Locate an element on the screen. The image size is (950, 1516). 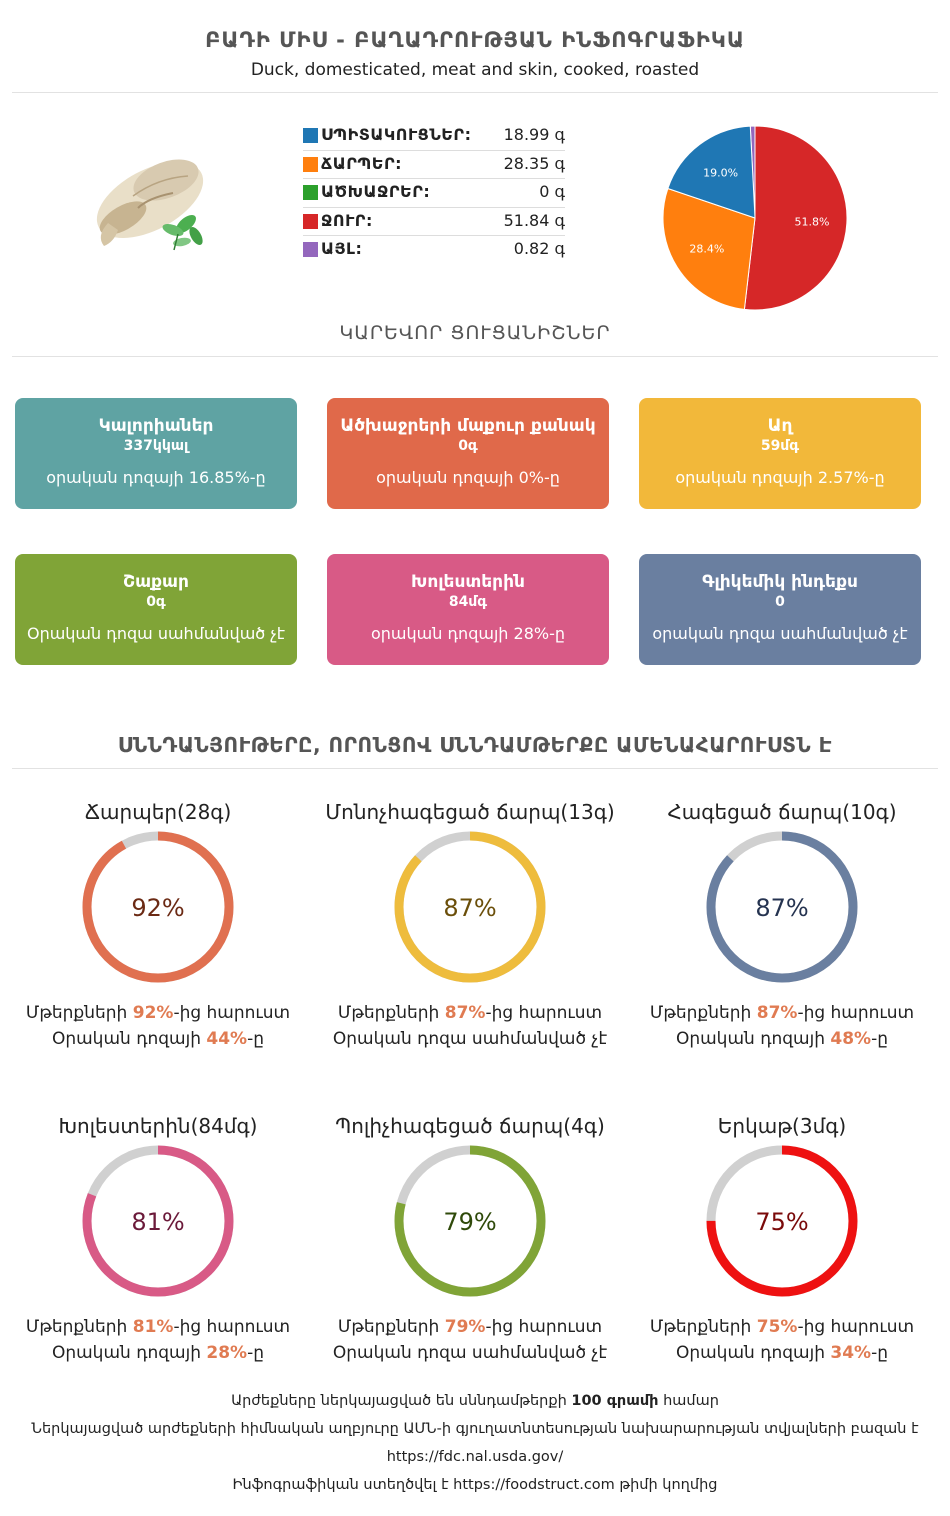
key-indicators-title: ԿԱՐԵՎՈՐ ՑՈՒՑԱՆԻՇՆԵՐ is located at coordinates (475, 333).